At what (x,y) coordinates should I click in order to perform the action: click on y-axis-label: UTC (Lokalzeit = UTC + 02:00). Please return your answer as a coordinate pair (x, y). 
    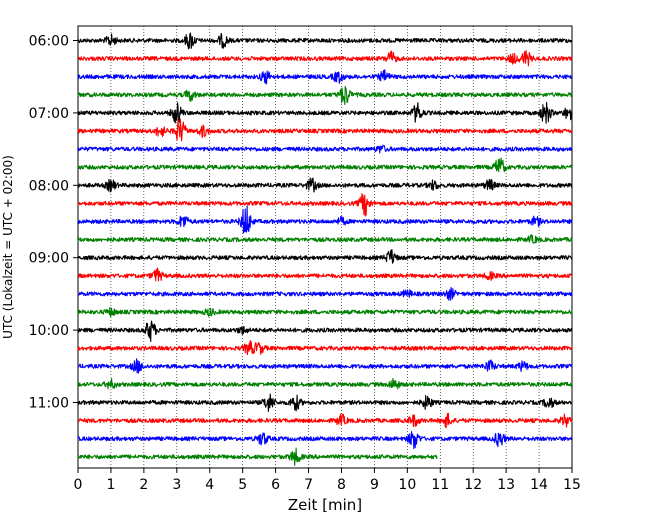
    Looking at the image, I should click on (8, 247).